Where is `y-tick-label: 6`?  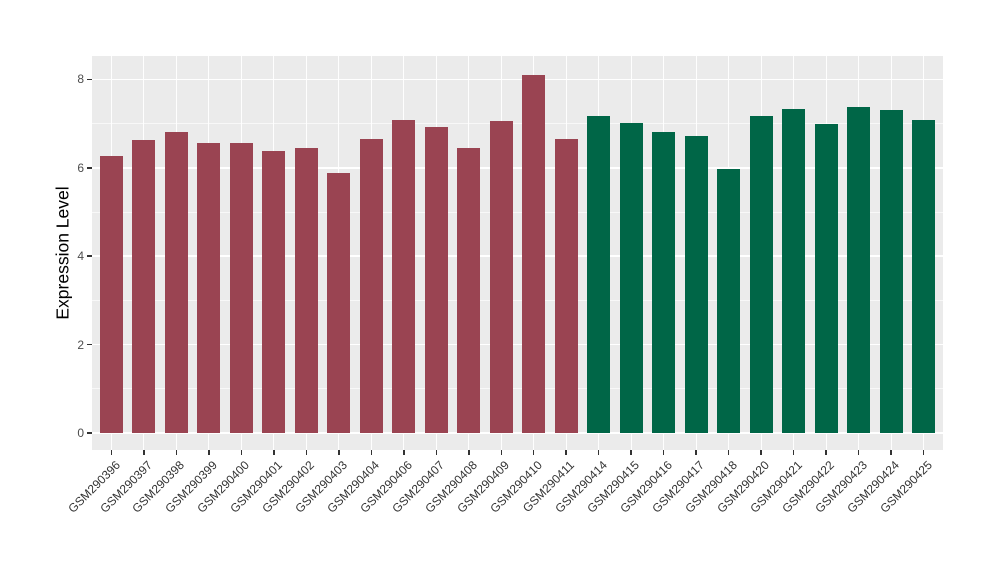
y-tick-label: 6 is located at coordinates (80, 167).